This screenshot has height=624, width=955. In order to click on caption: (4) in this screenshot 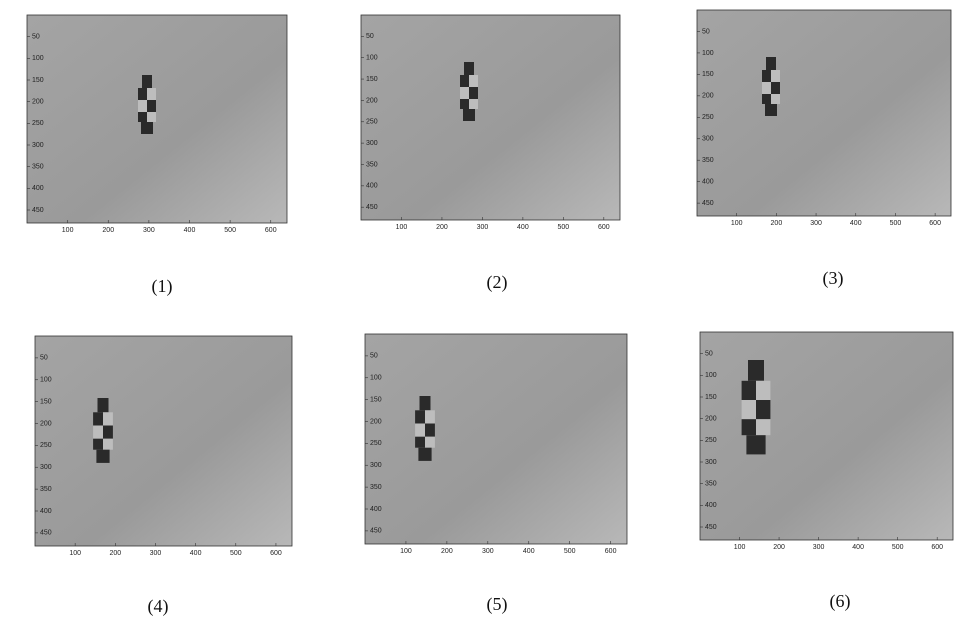, I will do `click(158, 606)`.